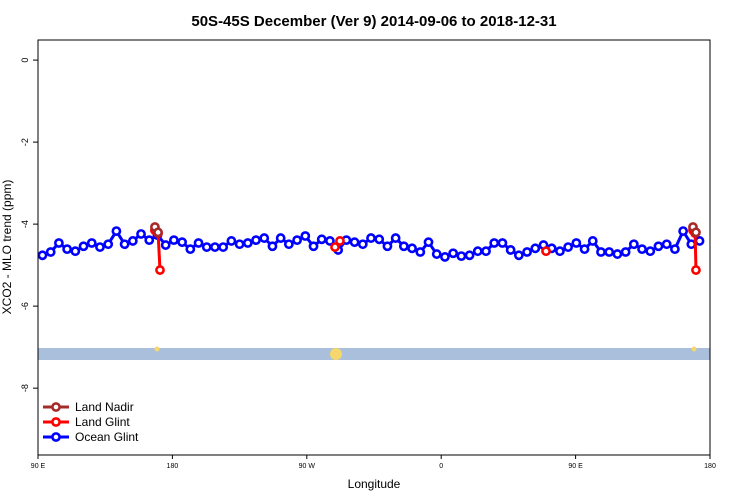  I want to click on surface-band, so click(374, 354).